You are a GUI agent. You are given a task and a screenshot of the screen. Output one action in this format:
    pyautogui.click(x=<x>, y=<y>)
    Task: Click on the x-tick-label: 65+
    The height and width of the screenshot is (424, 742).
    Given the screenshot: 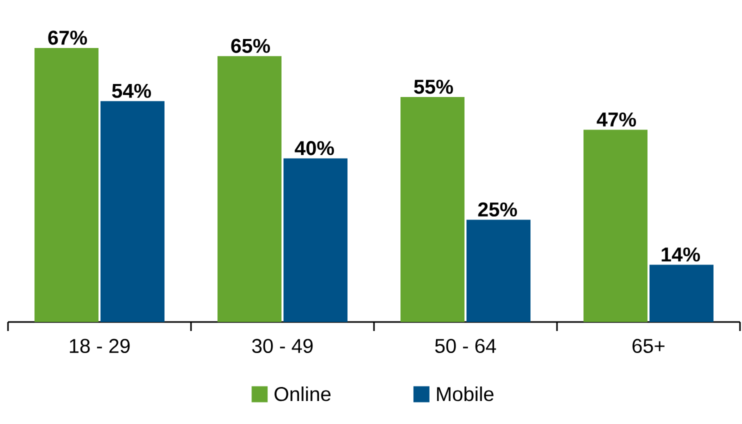 What is the action you would take?
    pyautogui.click(x=648, y=346)
    